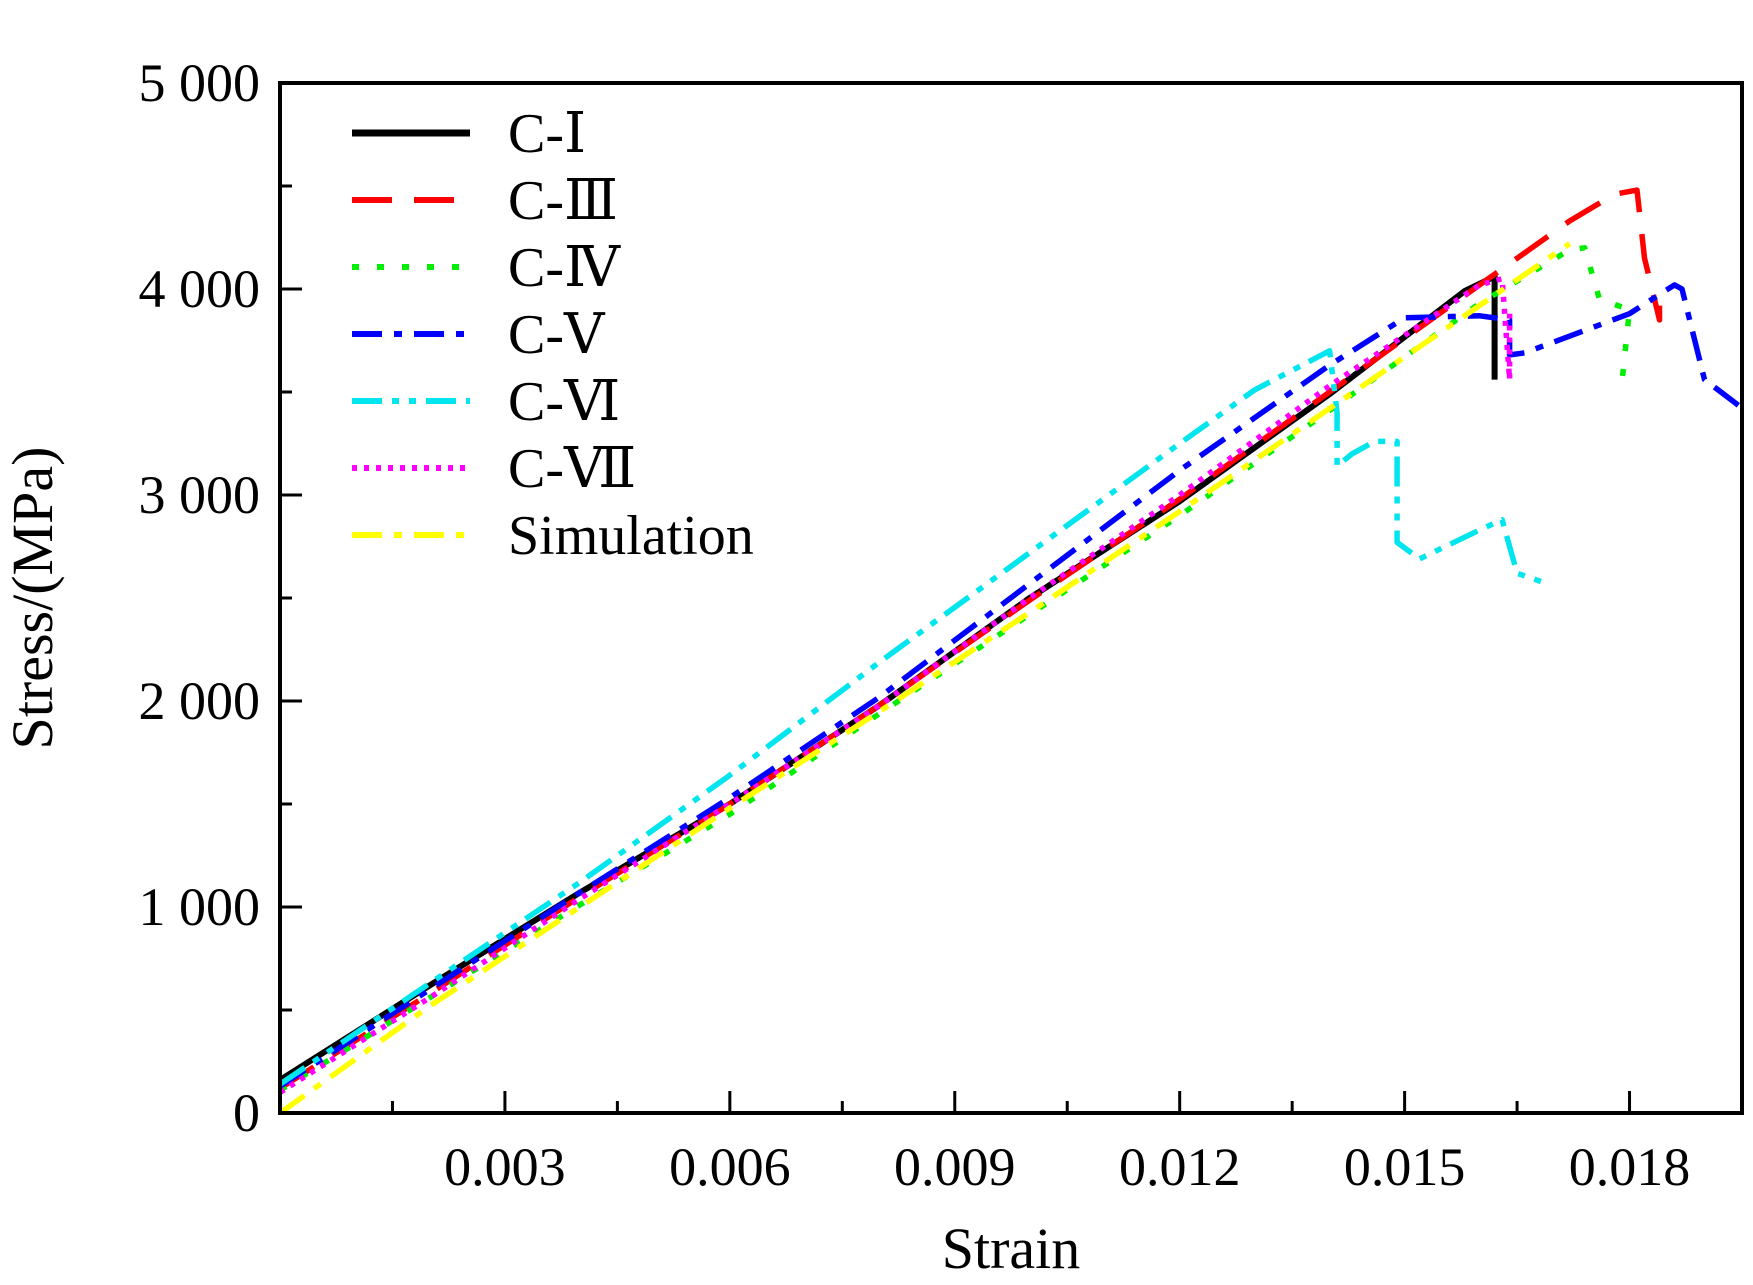 The height and width of the screenshot is (1285, 1753). What do you see at coordinates (631, 536) in the screenshot?
I see `legend-label-7: Simulation` at bounding box center [631, 536].